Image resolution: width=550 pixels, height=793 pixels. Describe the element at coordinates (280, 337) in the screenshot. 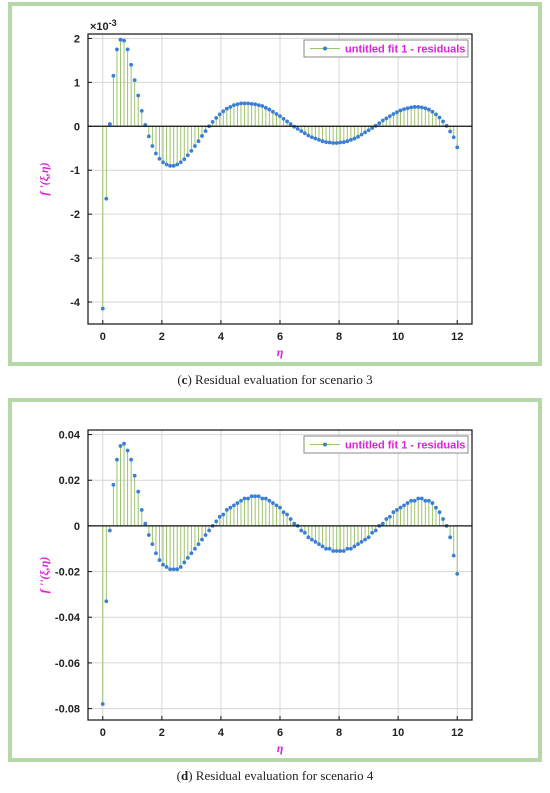

I see `x-tick-label: 6` at that location.